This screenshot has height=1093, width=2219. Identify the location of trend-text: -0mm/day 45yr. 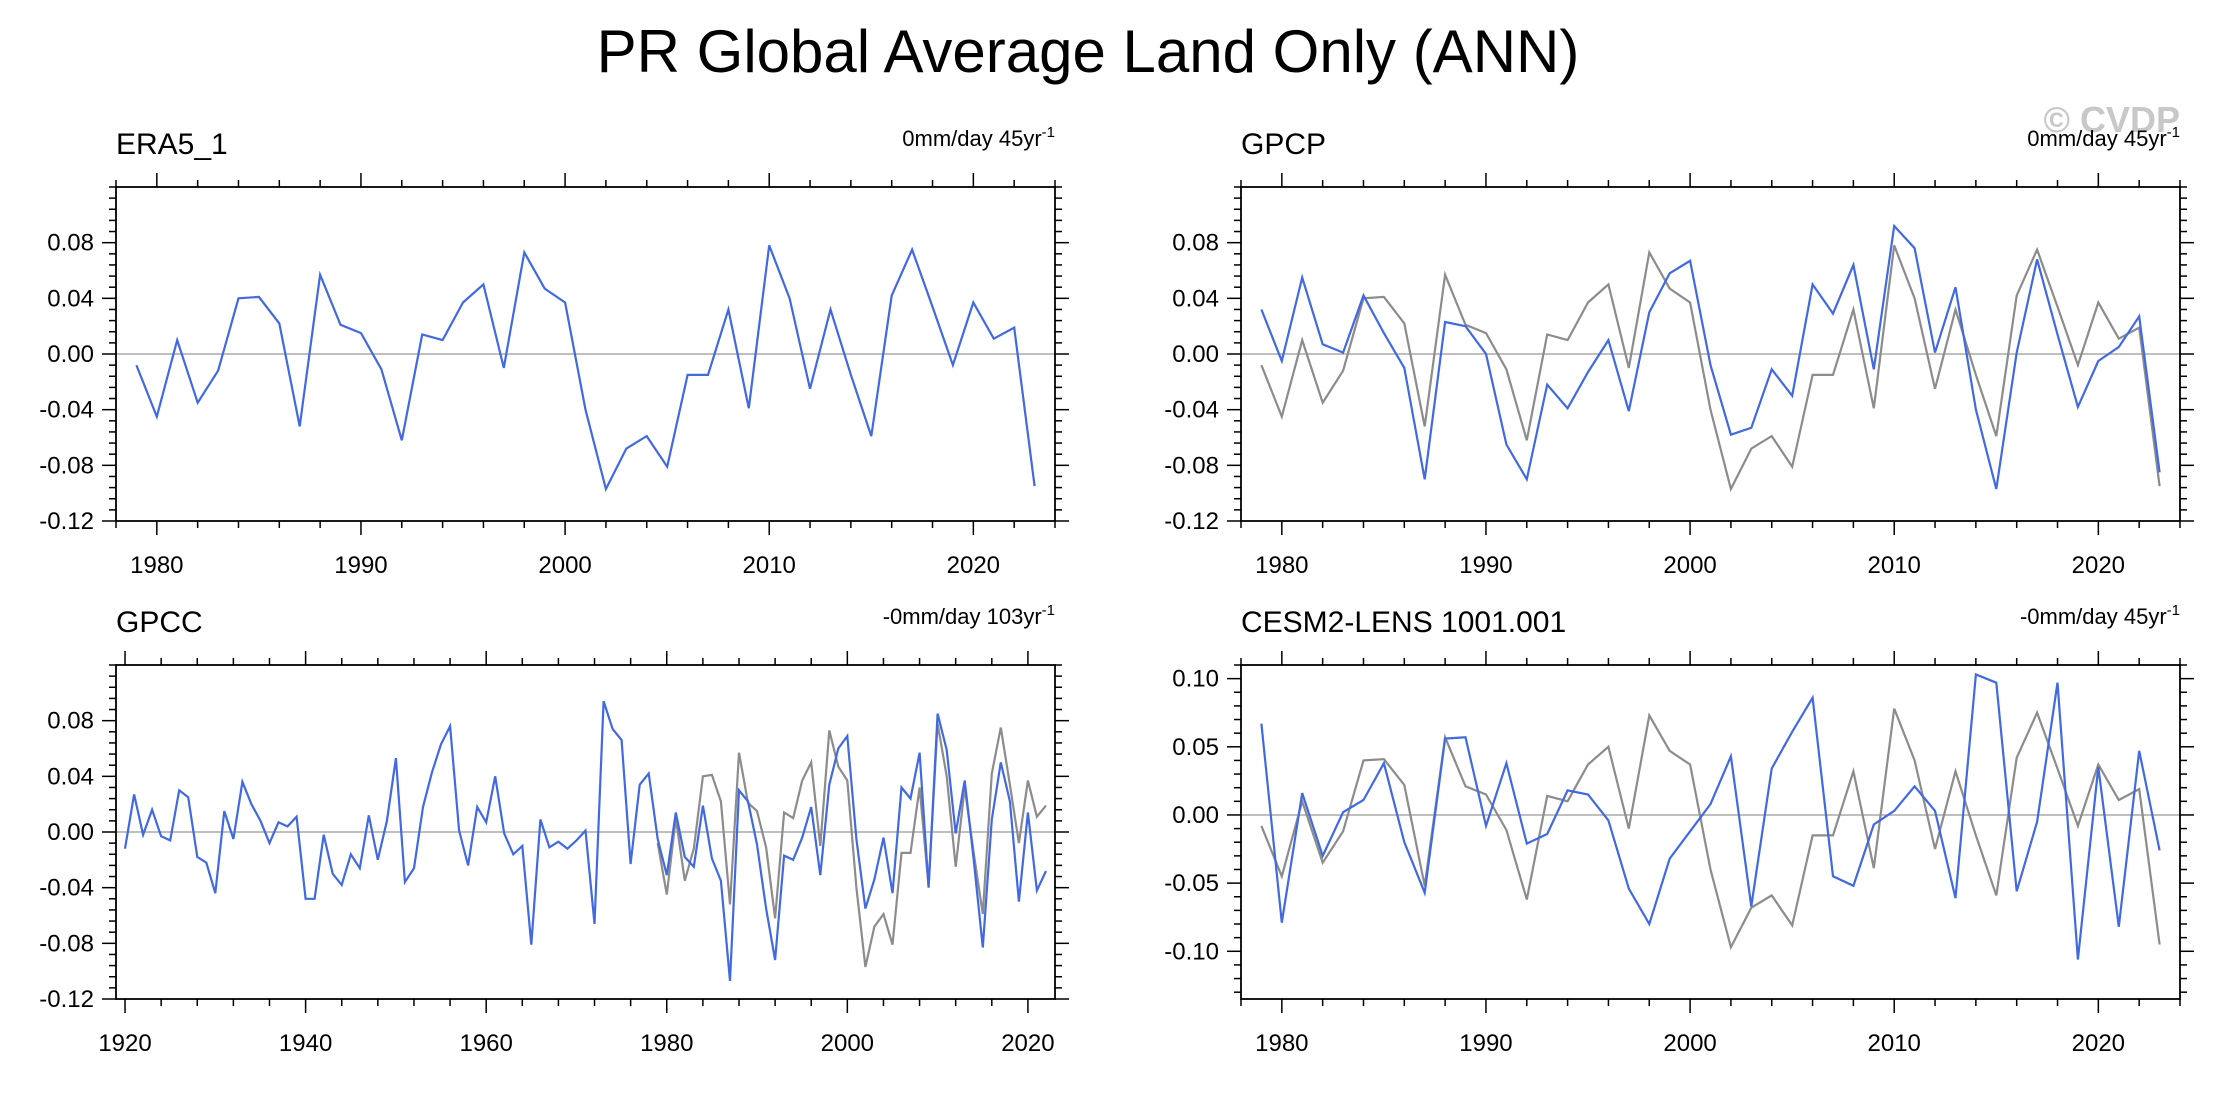
(2093, 616).